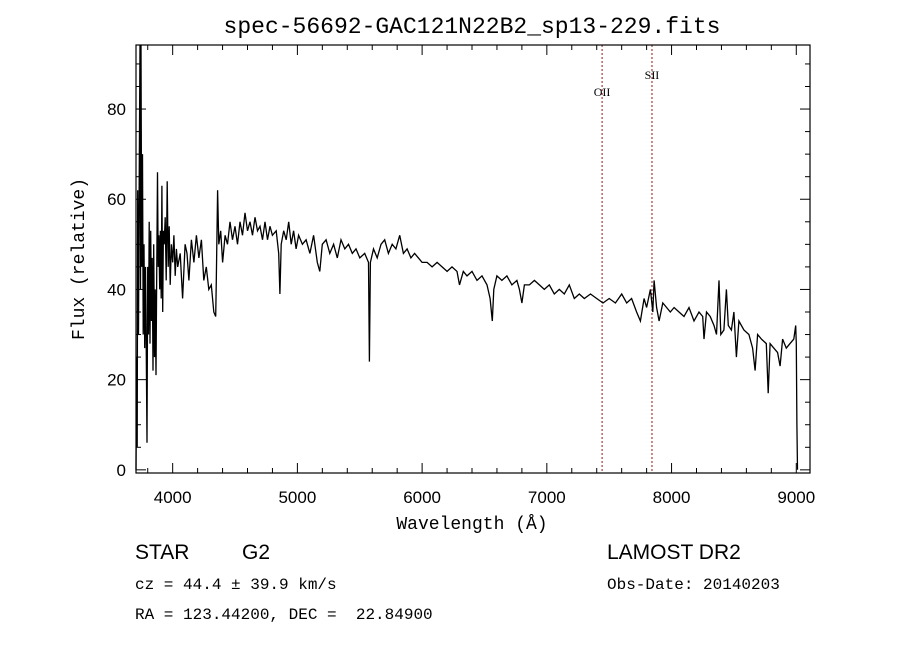 This screenshot has height=649, width=900. Describe the element at coordinates (796, 497) in the screenshot. I see `x-tick-label: 9000` at that location.